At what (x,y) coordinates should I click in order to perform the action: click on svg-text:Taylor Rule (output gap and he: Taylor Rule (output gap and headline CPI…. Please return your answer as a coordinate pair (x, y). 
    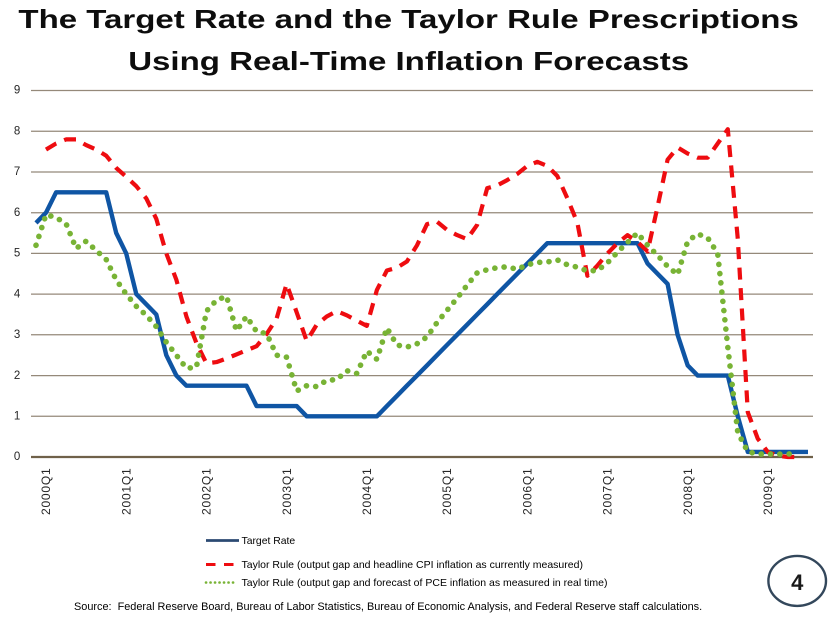
    Looking at the image, I should click on (412, 565).